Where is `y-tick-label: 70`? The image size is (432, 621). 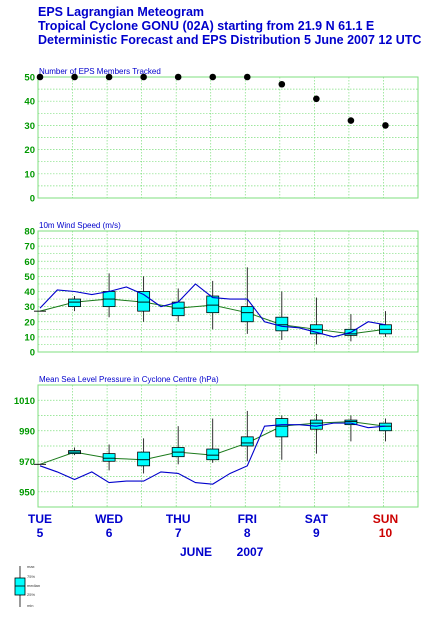
y-tick-label: 70 is located at coordinates (29, 247).